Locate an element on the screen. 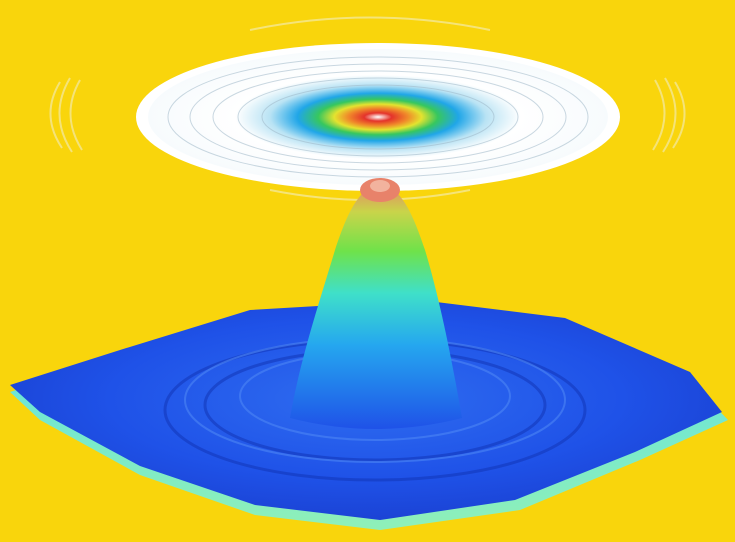 The image size is (735, 542). central-peak is located at coordinates (376, 303).